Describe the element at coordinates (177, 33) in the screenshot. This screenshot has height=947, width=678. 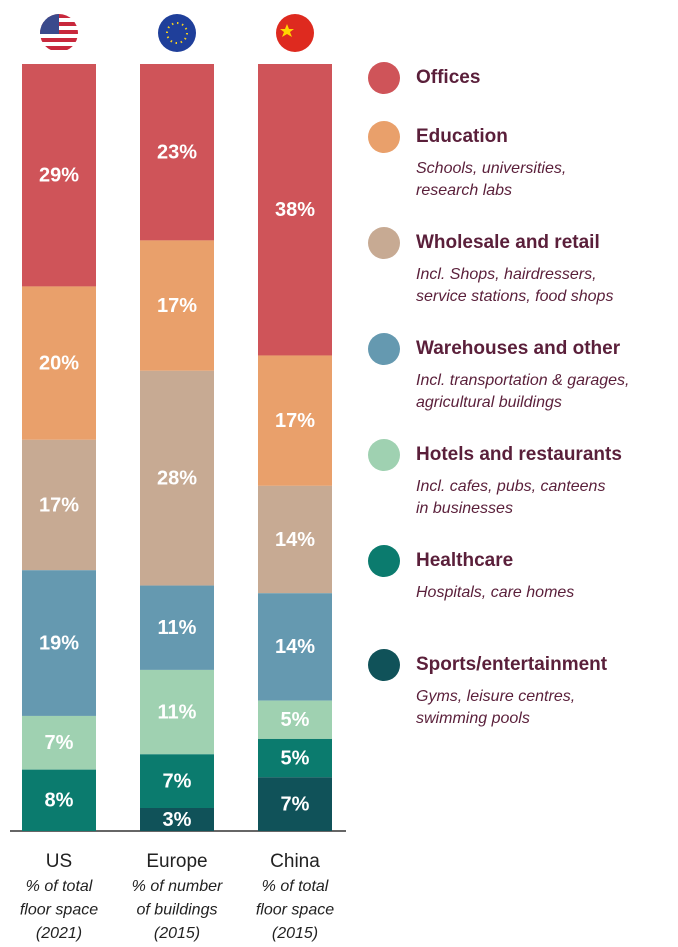
I see `flag-eu` at that location.